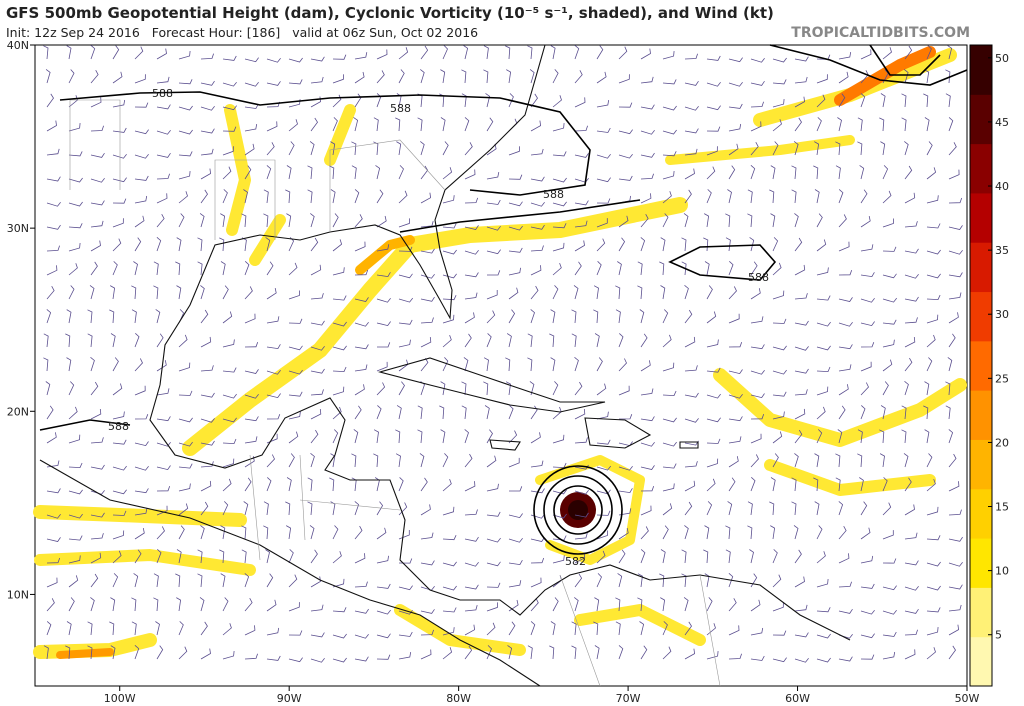 The height and width of the screenshot is (706, 1024). What do you see at coordinates (1002, 314) in the screenshot?
I see `colorbar-tick-label: 30` at bounding box center [1002, 314].